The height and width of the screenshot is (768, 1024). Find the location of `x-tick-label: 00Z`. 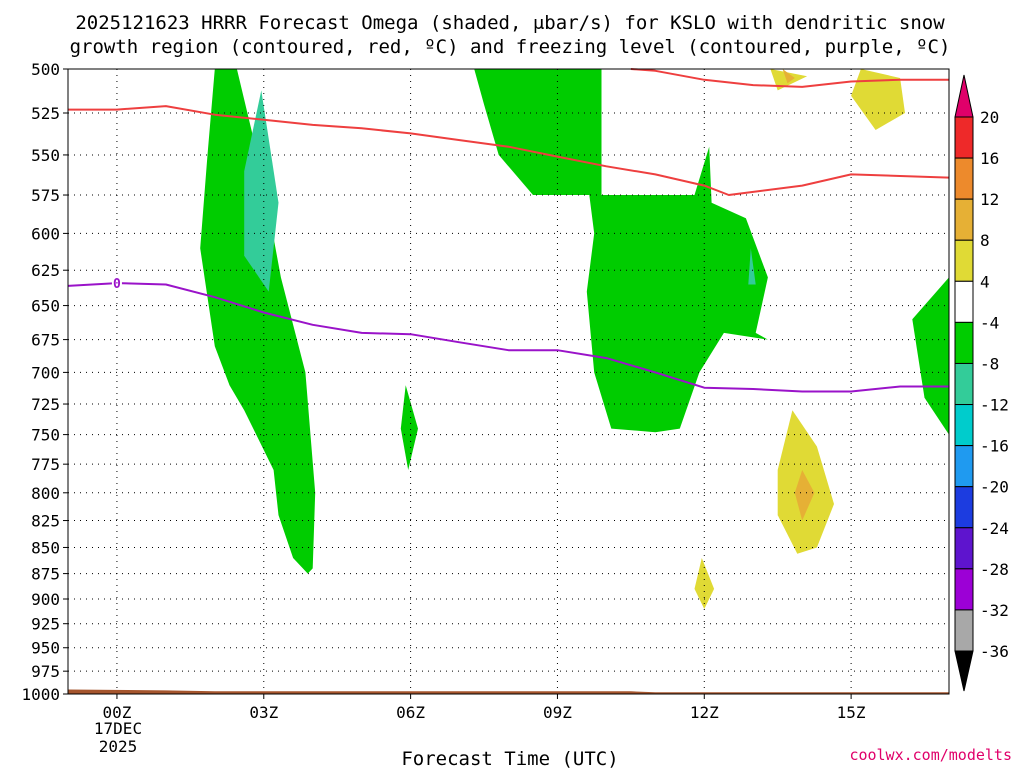

x-tick-label: 00Z is located at coordinates (116, 712).